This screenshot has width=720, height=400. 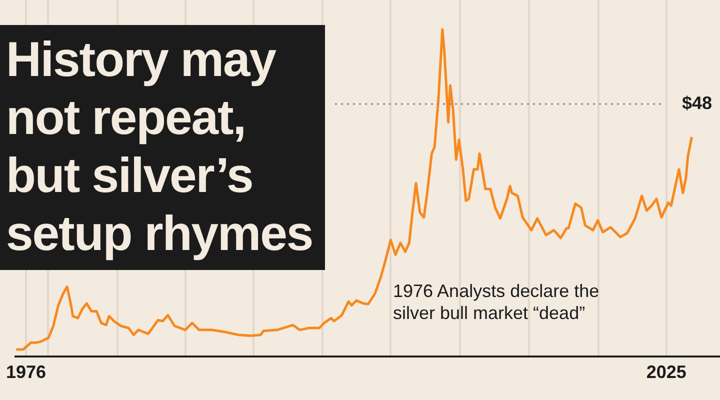 I want to click on annotation: 1976 Analysts declare the silver bull market “dead”, so click(x=496, y=302).